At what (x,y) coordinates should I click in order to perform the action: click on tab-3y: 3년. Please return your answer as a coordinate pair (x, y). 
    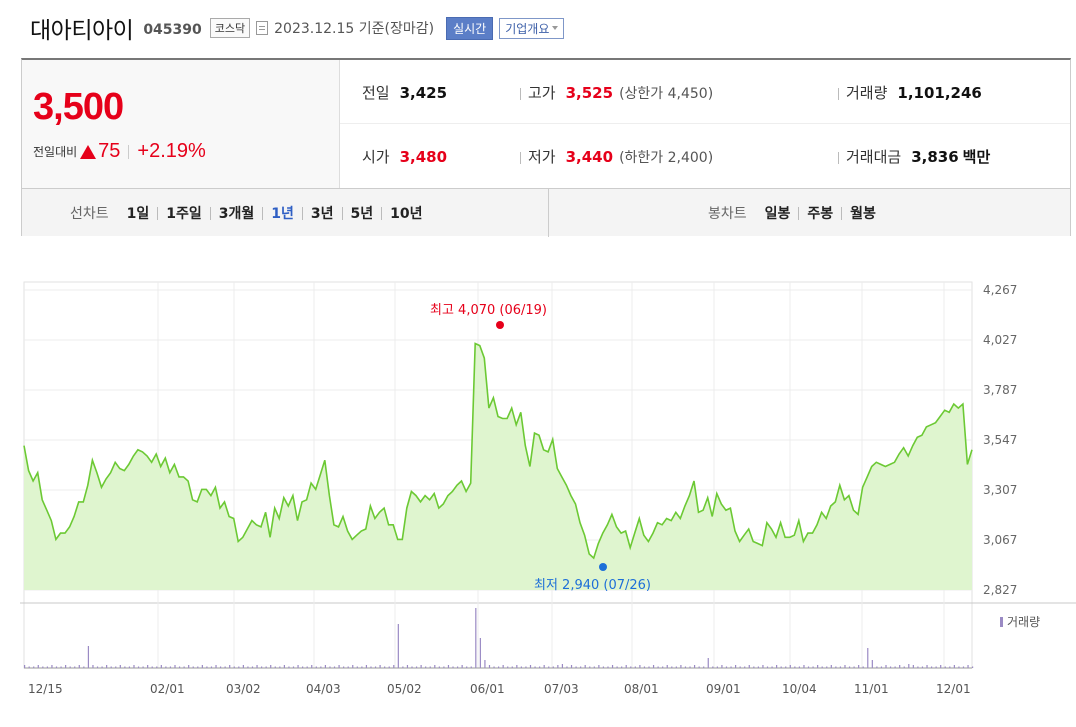
    Looking at the image, I should click on (322, 214).